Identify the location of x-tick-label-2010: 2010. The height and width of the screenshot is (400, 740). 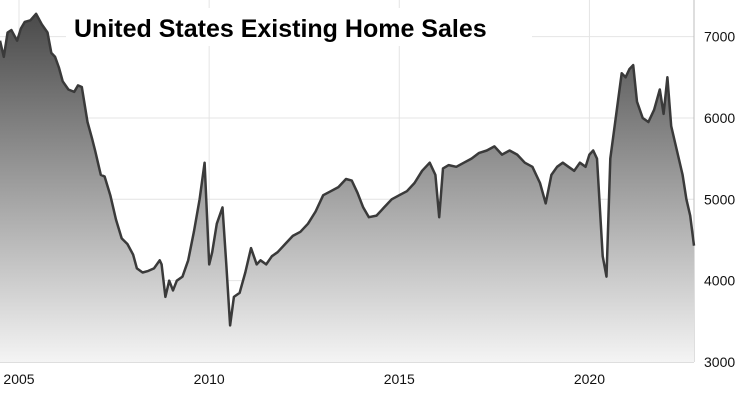
(209, 379).